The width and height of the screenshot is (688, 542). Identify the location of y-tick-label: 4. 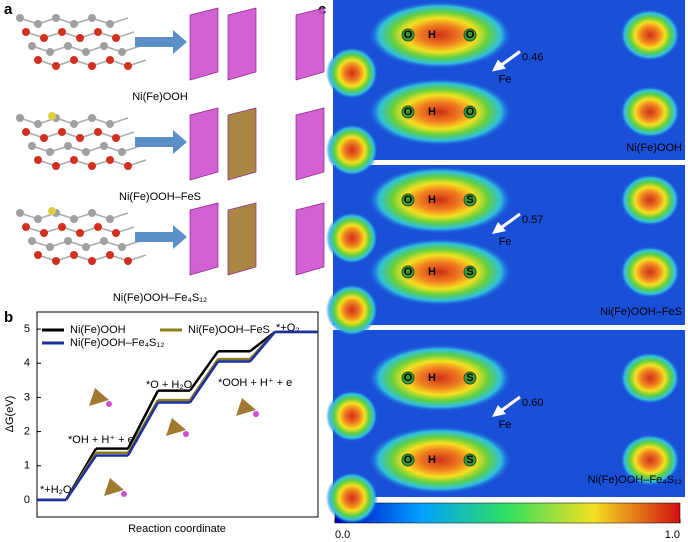
(27, 363).